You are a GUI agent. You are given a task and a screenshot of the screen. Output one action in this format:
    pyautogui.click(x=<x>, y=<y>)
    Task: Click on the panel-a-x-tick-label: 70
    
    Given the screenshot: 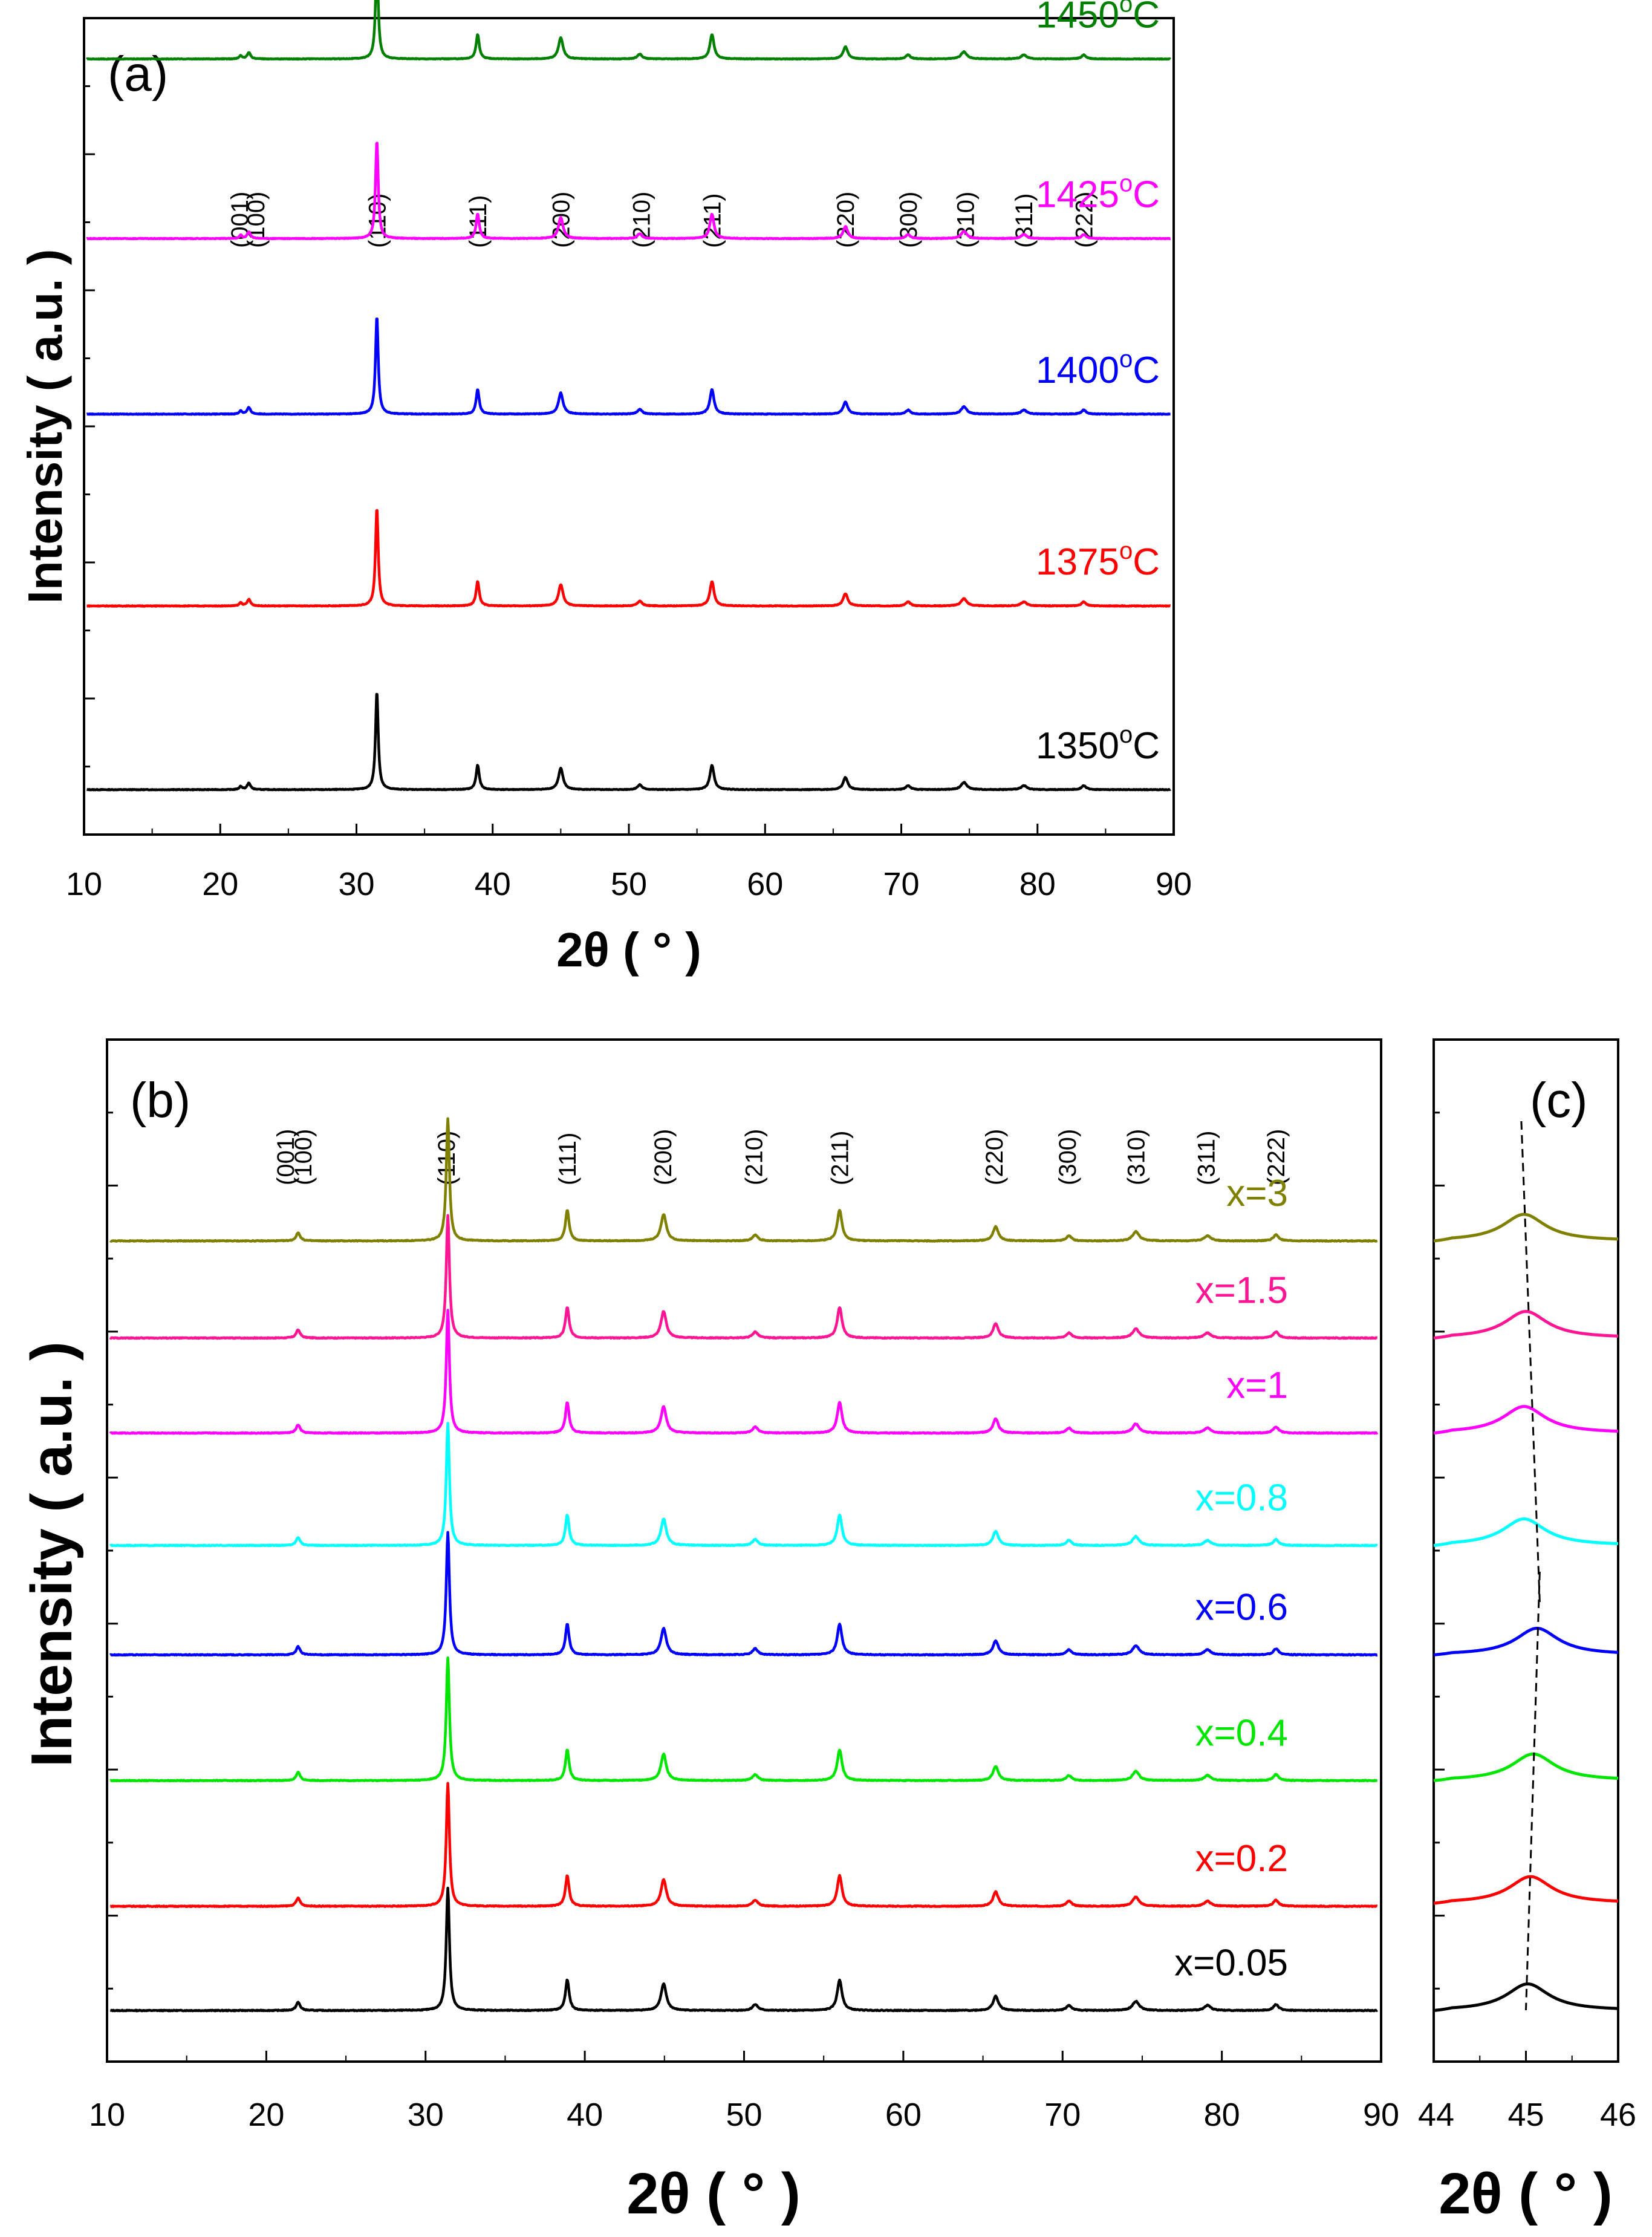 What is the action you would take?
    pyautogui.click(x=901, y=884)
    